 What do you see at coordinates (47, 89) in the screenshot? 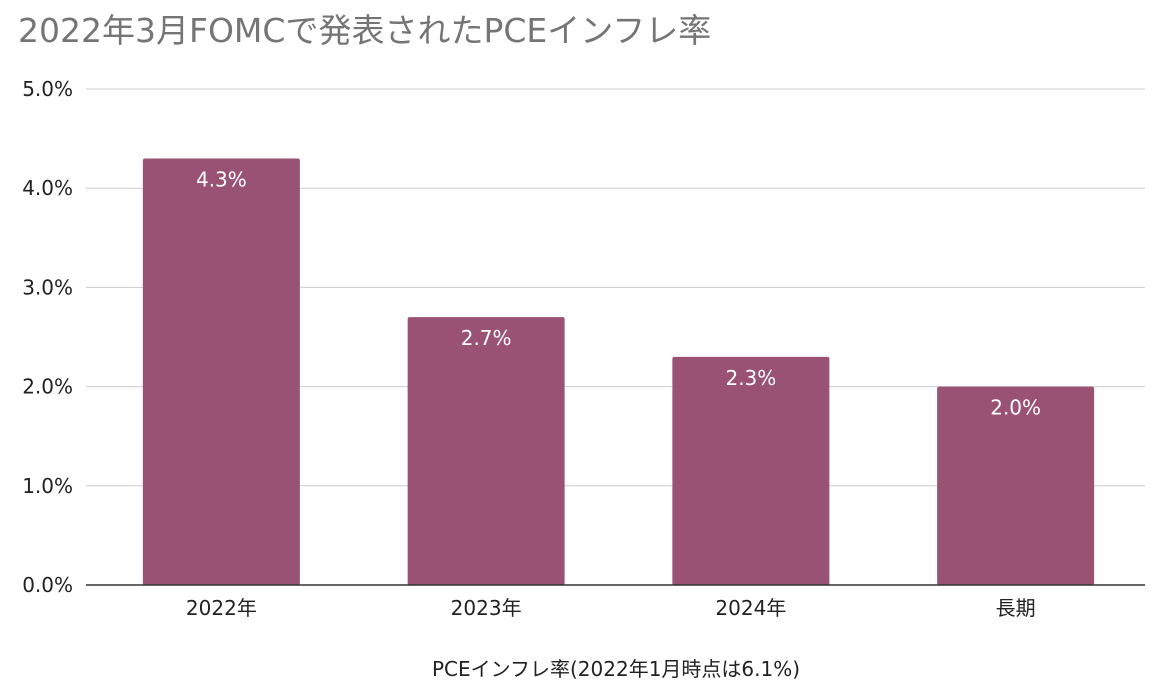
I see `y-tick-label: 5.0%` at bounding box center [47, 89].